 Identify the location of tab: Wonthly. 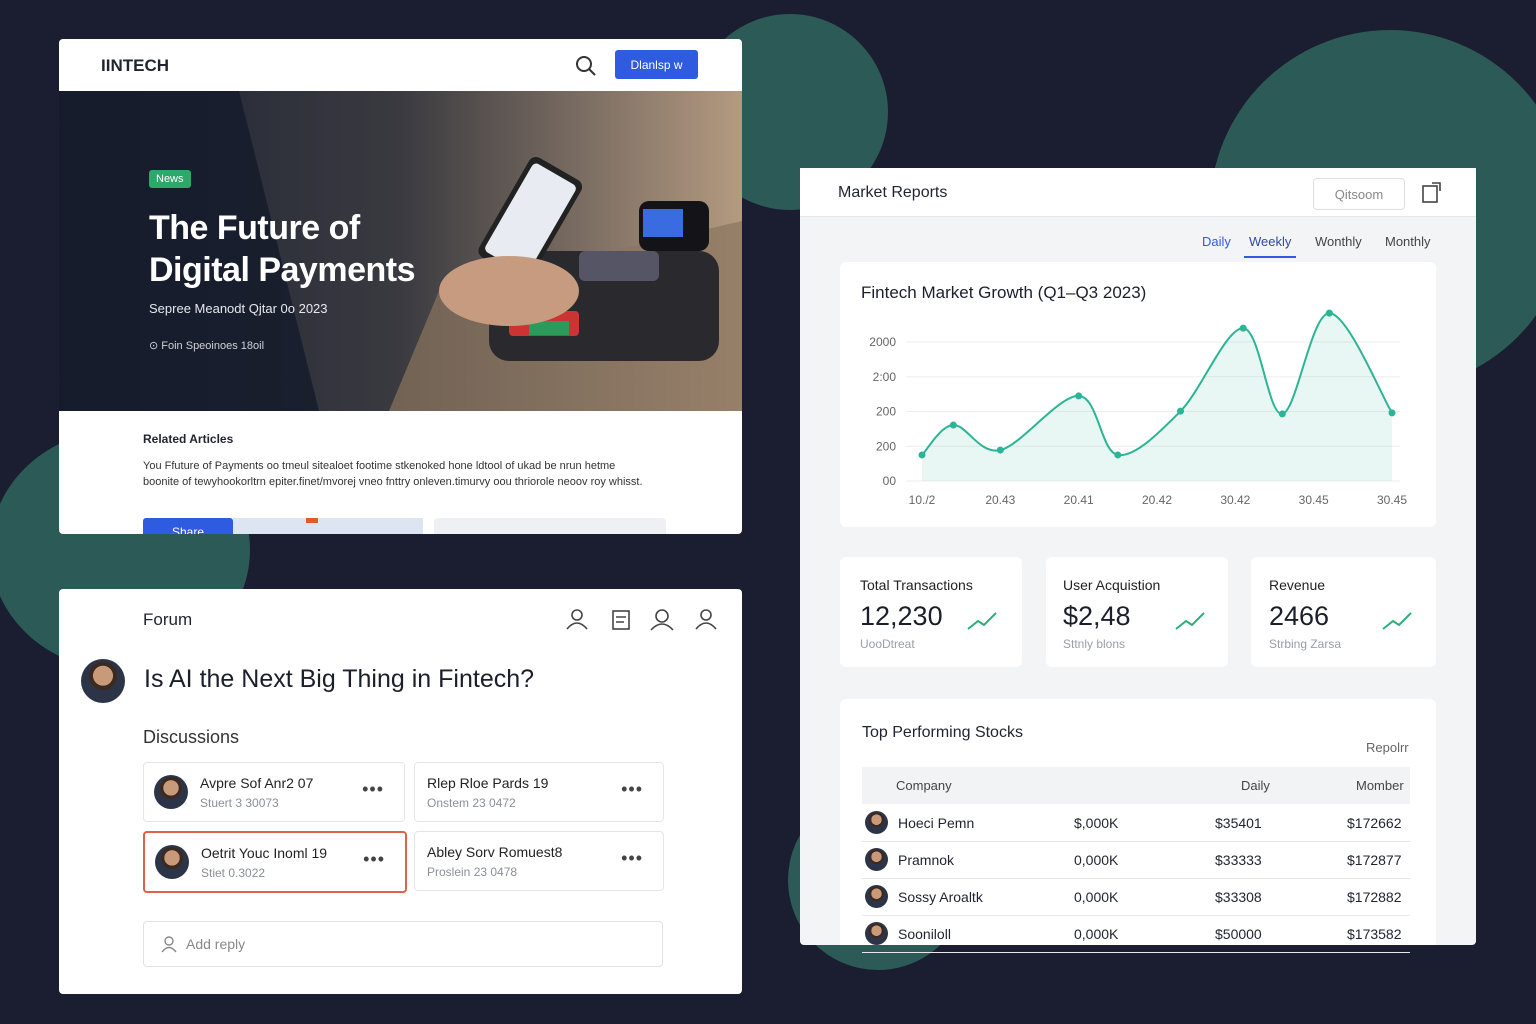
(1338, 241).